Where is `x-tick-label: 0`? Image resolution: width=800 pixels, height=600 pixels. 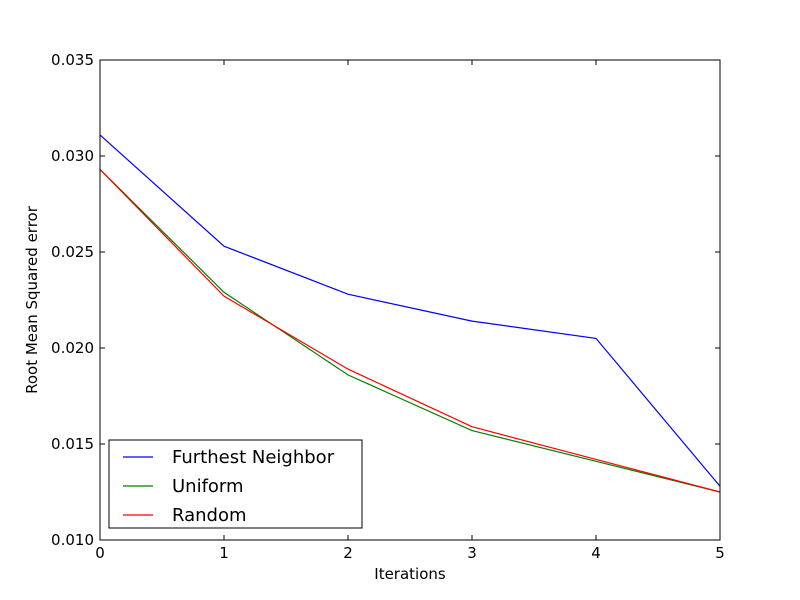 x-tick-label: 0 is located at coordinates (100, 553).